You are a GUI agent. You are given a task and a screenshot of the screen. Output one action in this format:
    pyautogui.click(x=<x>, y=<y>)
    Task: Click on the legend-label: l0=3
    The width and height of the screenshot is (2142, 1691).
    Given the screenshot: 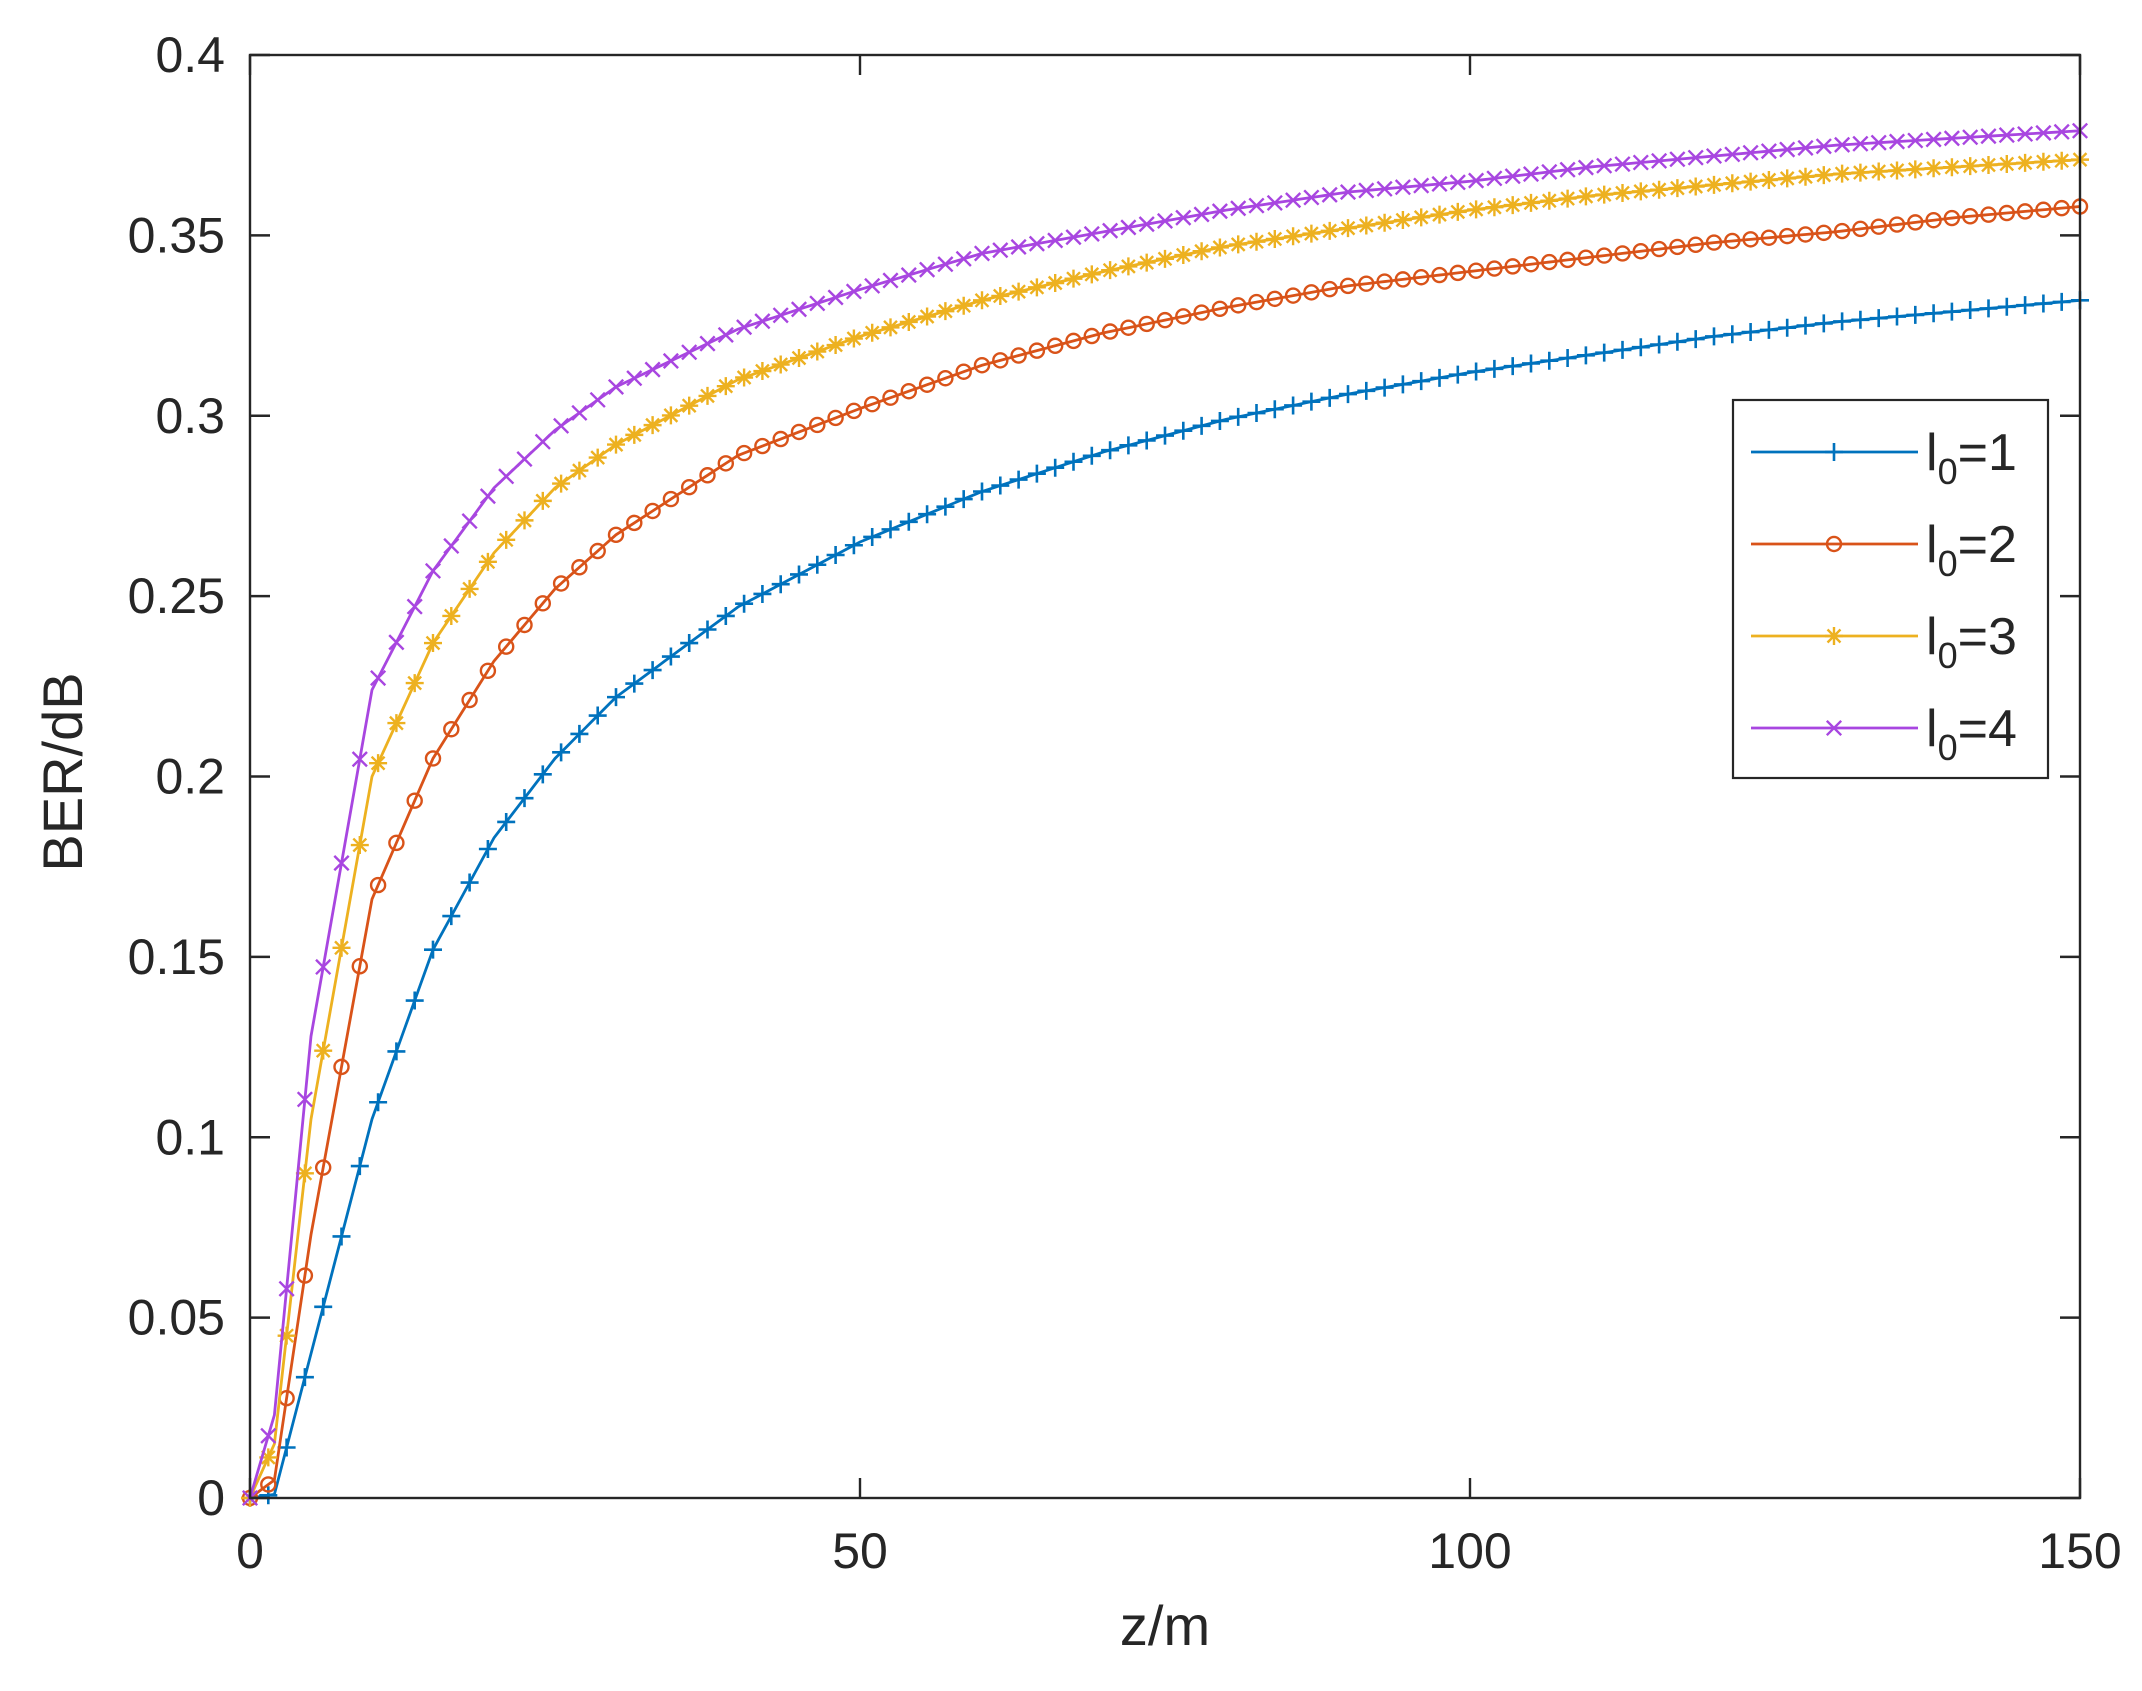 What is the action you would take?
    pyautogui.click(x=1971, y=642)
    